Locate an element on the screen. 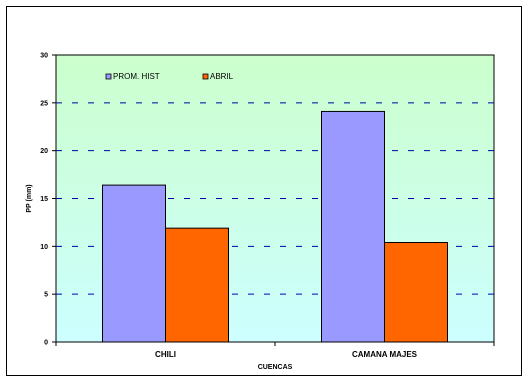  x-axis-label: CUENCAS is located at coordinates (275, 367).